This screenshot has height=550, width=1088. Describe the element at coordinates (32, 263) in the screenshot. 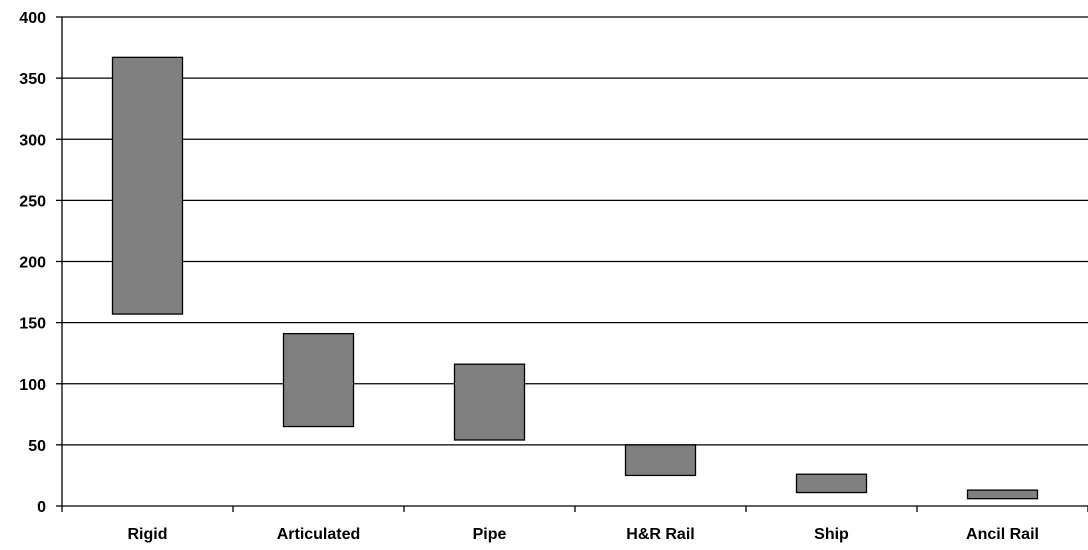

I see `y-tick-label: 200` at that location.